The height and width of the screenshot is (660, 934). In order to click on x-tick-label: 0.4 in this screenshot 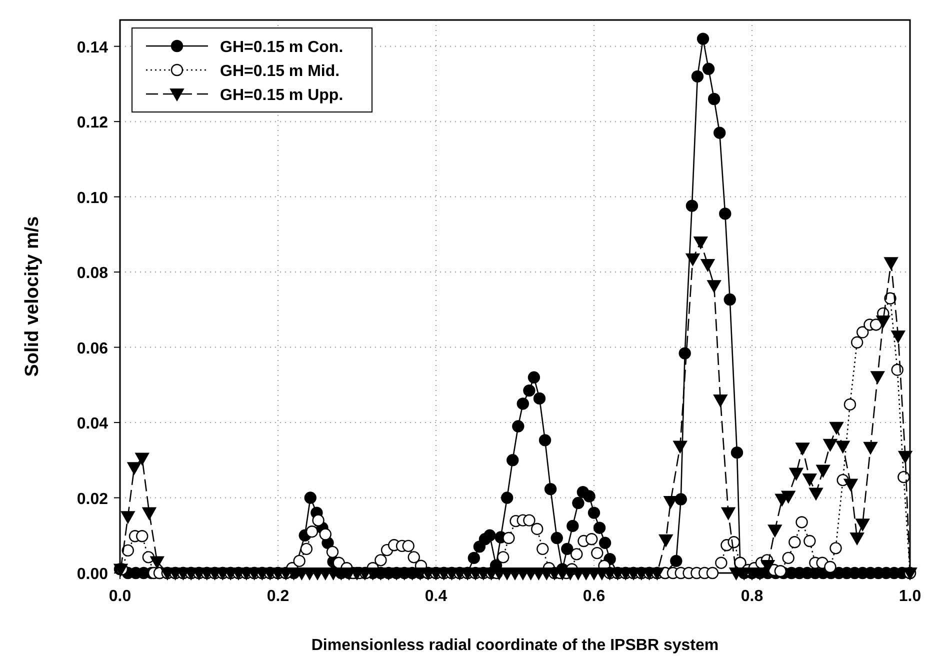, I will do `click(436, 596)`.